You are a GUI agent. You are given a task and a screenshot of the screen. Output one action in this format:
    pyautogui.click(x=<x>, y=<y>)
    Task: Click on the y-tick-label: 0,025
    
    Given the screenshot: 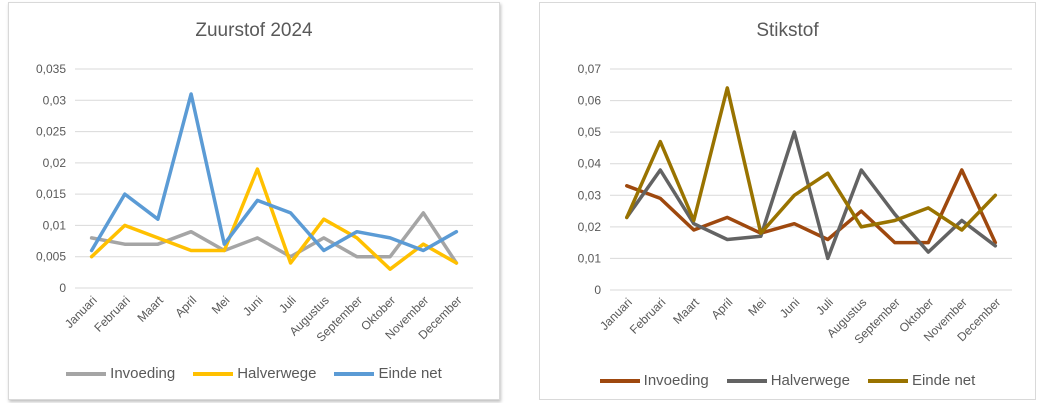 What is the action you would take?
    pyautogui.click(x=51, y=132)
    